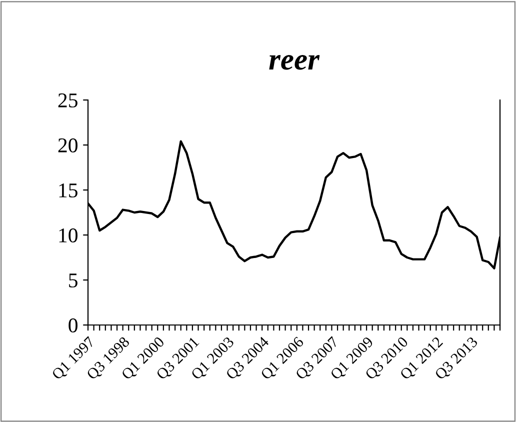  Describe the element at coordinates (68, 100) in the screenshot. I see `y-tick-label: 25` at that location.